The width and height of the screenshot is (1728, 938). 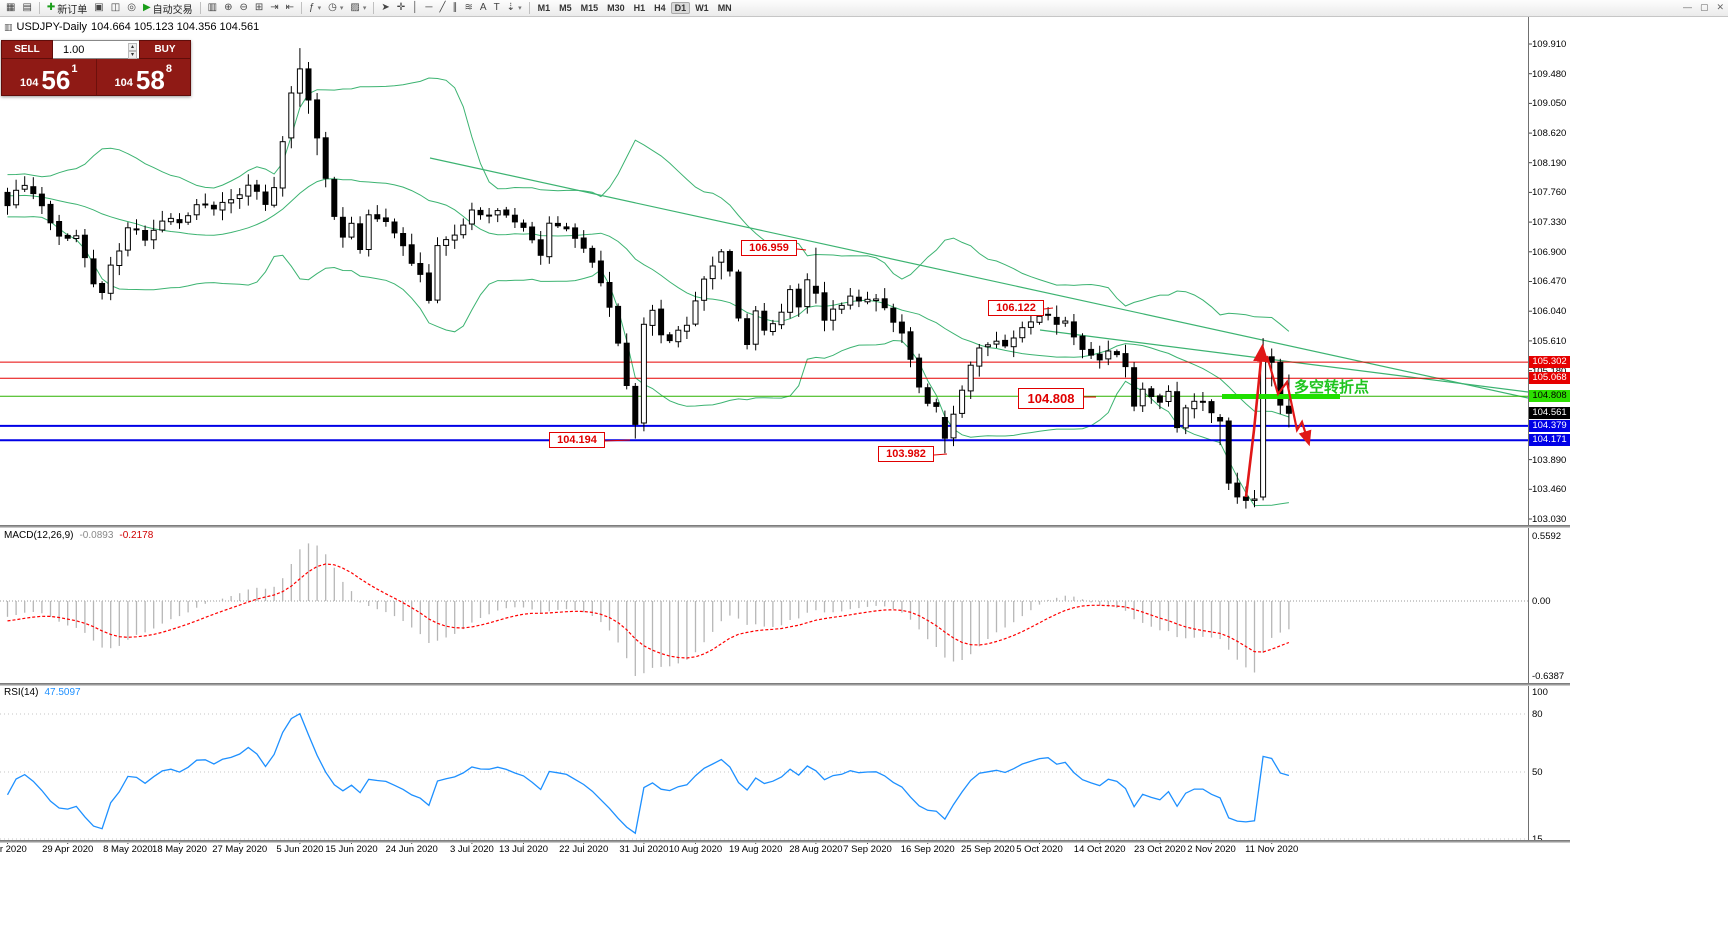 What do you see at coordinates (1549, 44) in the screenshot?
I see `y-axis-label: 109.910` at bounding box center [1549, 44].